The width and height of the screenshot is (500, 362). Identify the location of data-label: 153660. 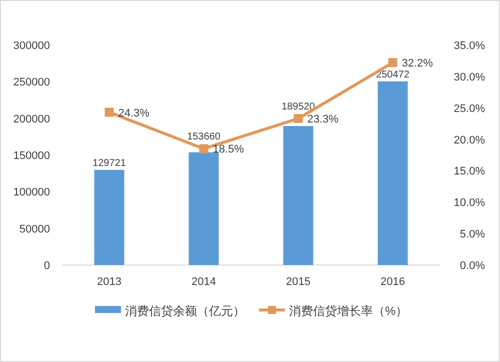
(204, 137).